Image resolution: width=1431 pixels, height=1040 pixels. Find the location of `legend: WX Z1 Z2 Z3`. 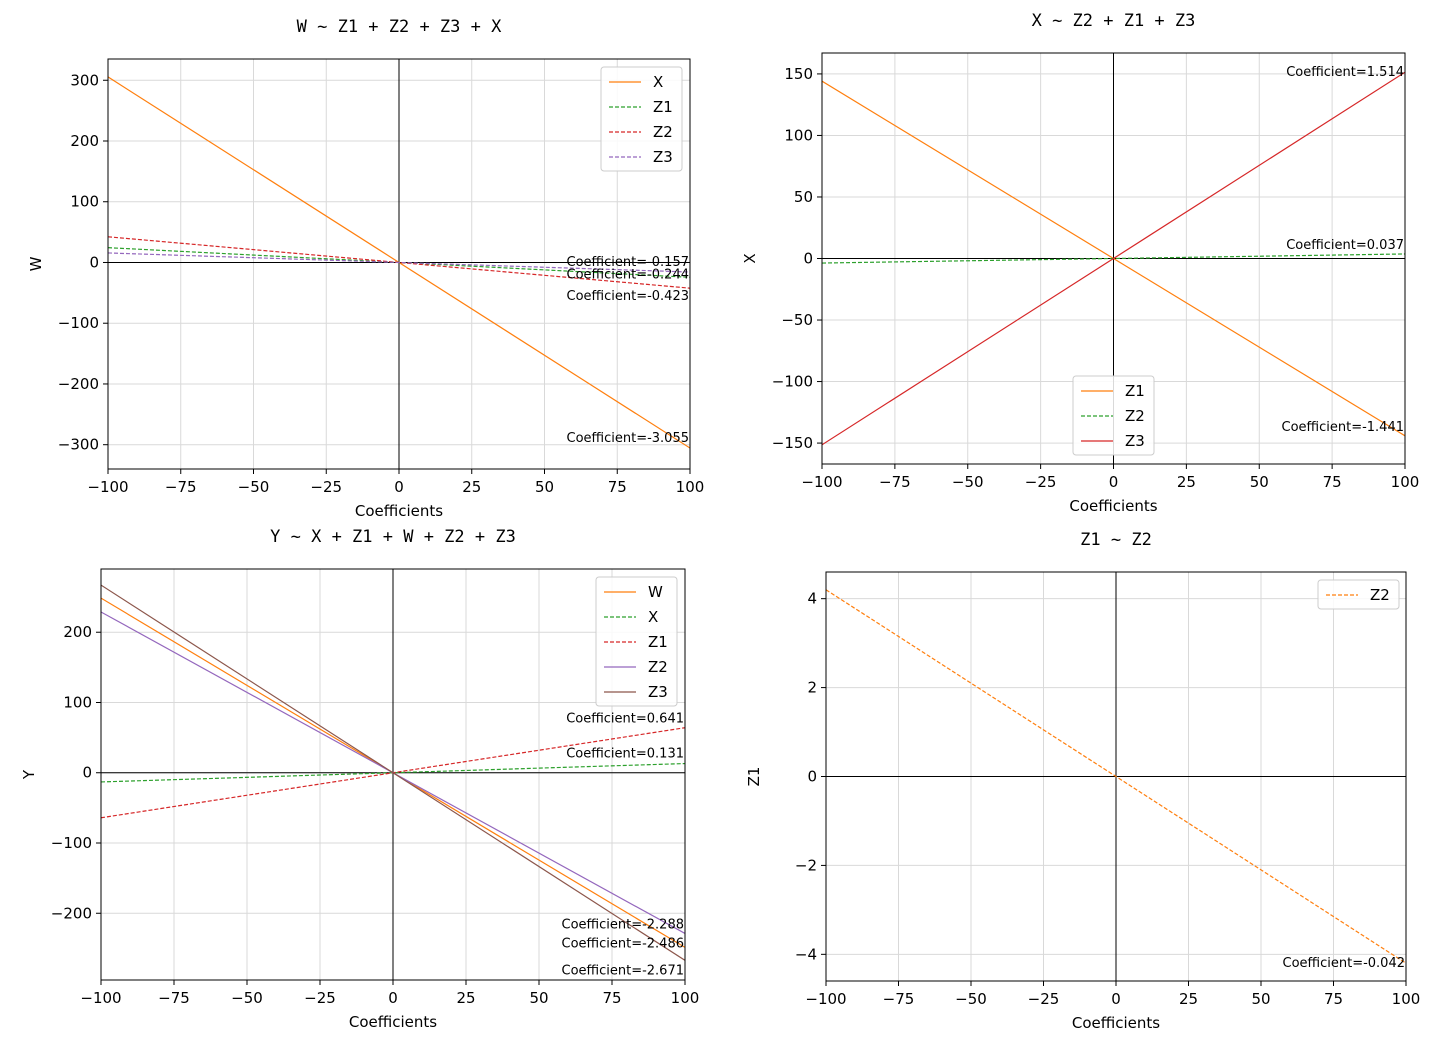

legend: WX Z1 Z2 Z3 is located at coordinates (636, 641).